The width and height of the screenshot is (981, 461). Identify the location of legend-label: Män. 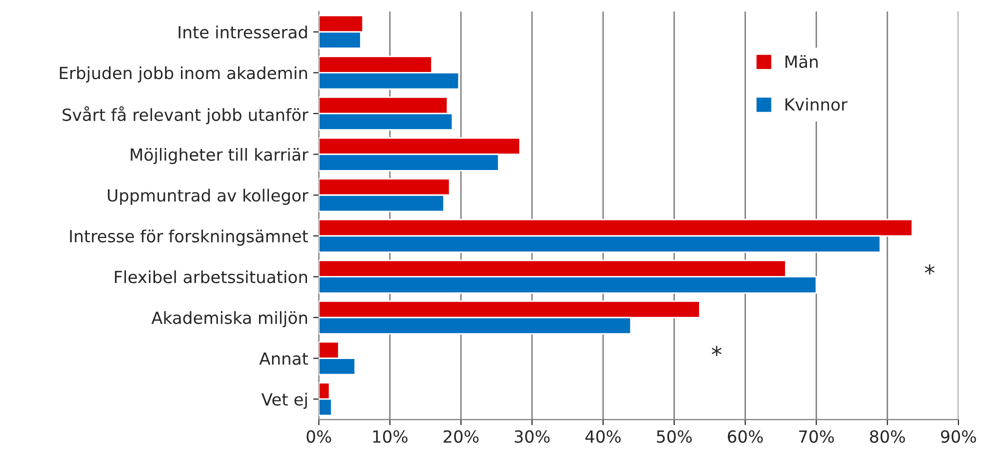
(802, 61).